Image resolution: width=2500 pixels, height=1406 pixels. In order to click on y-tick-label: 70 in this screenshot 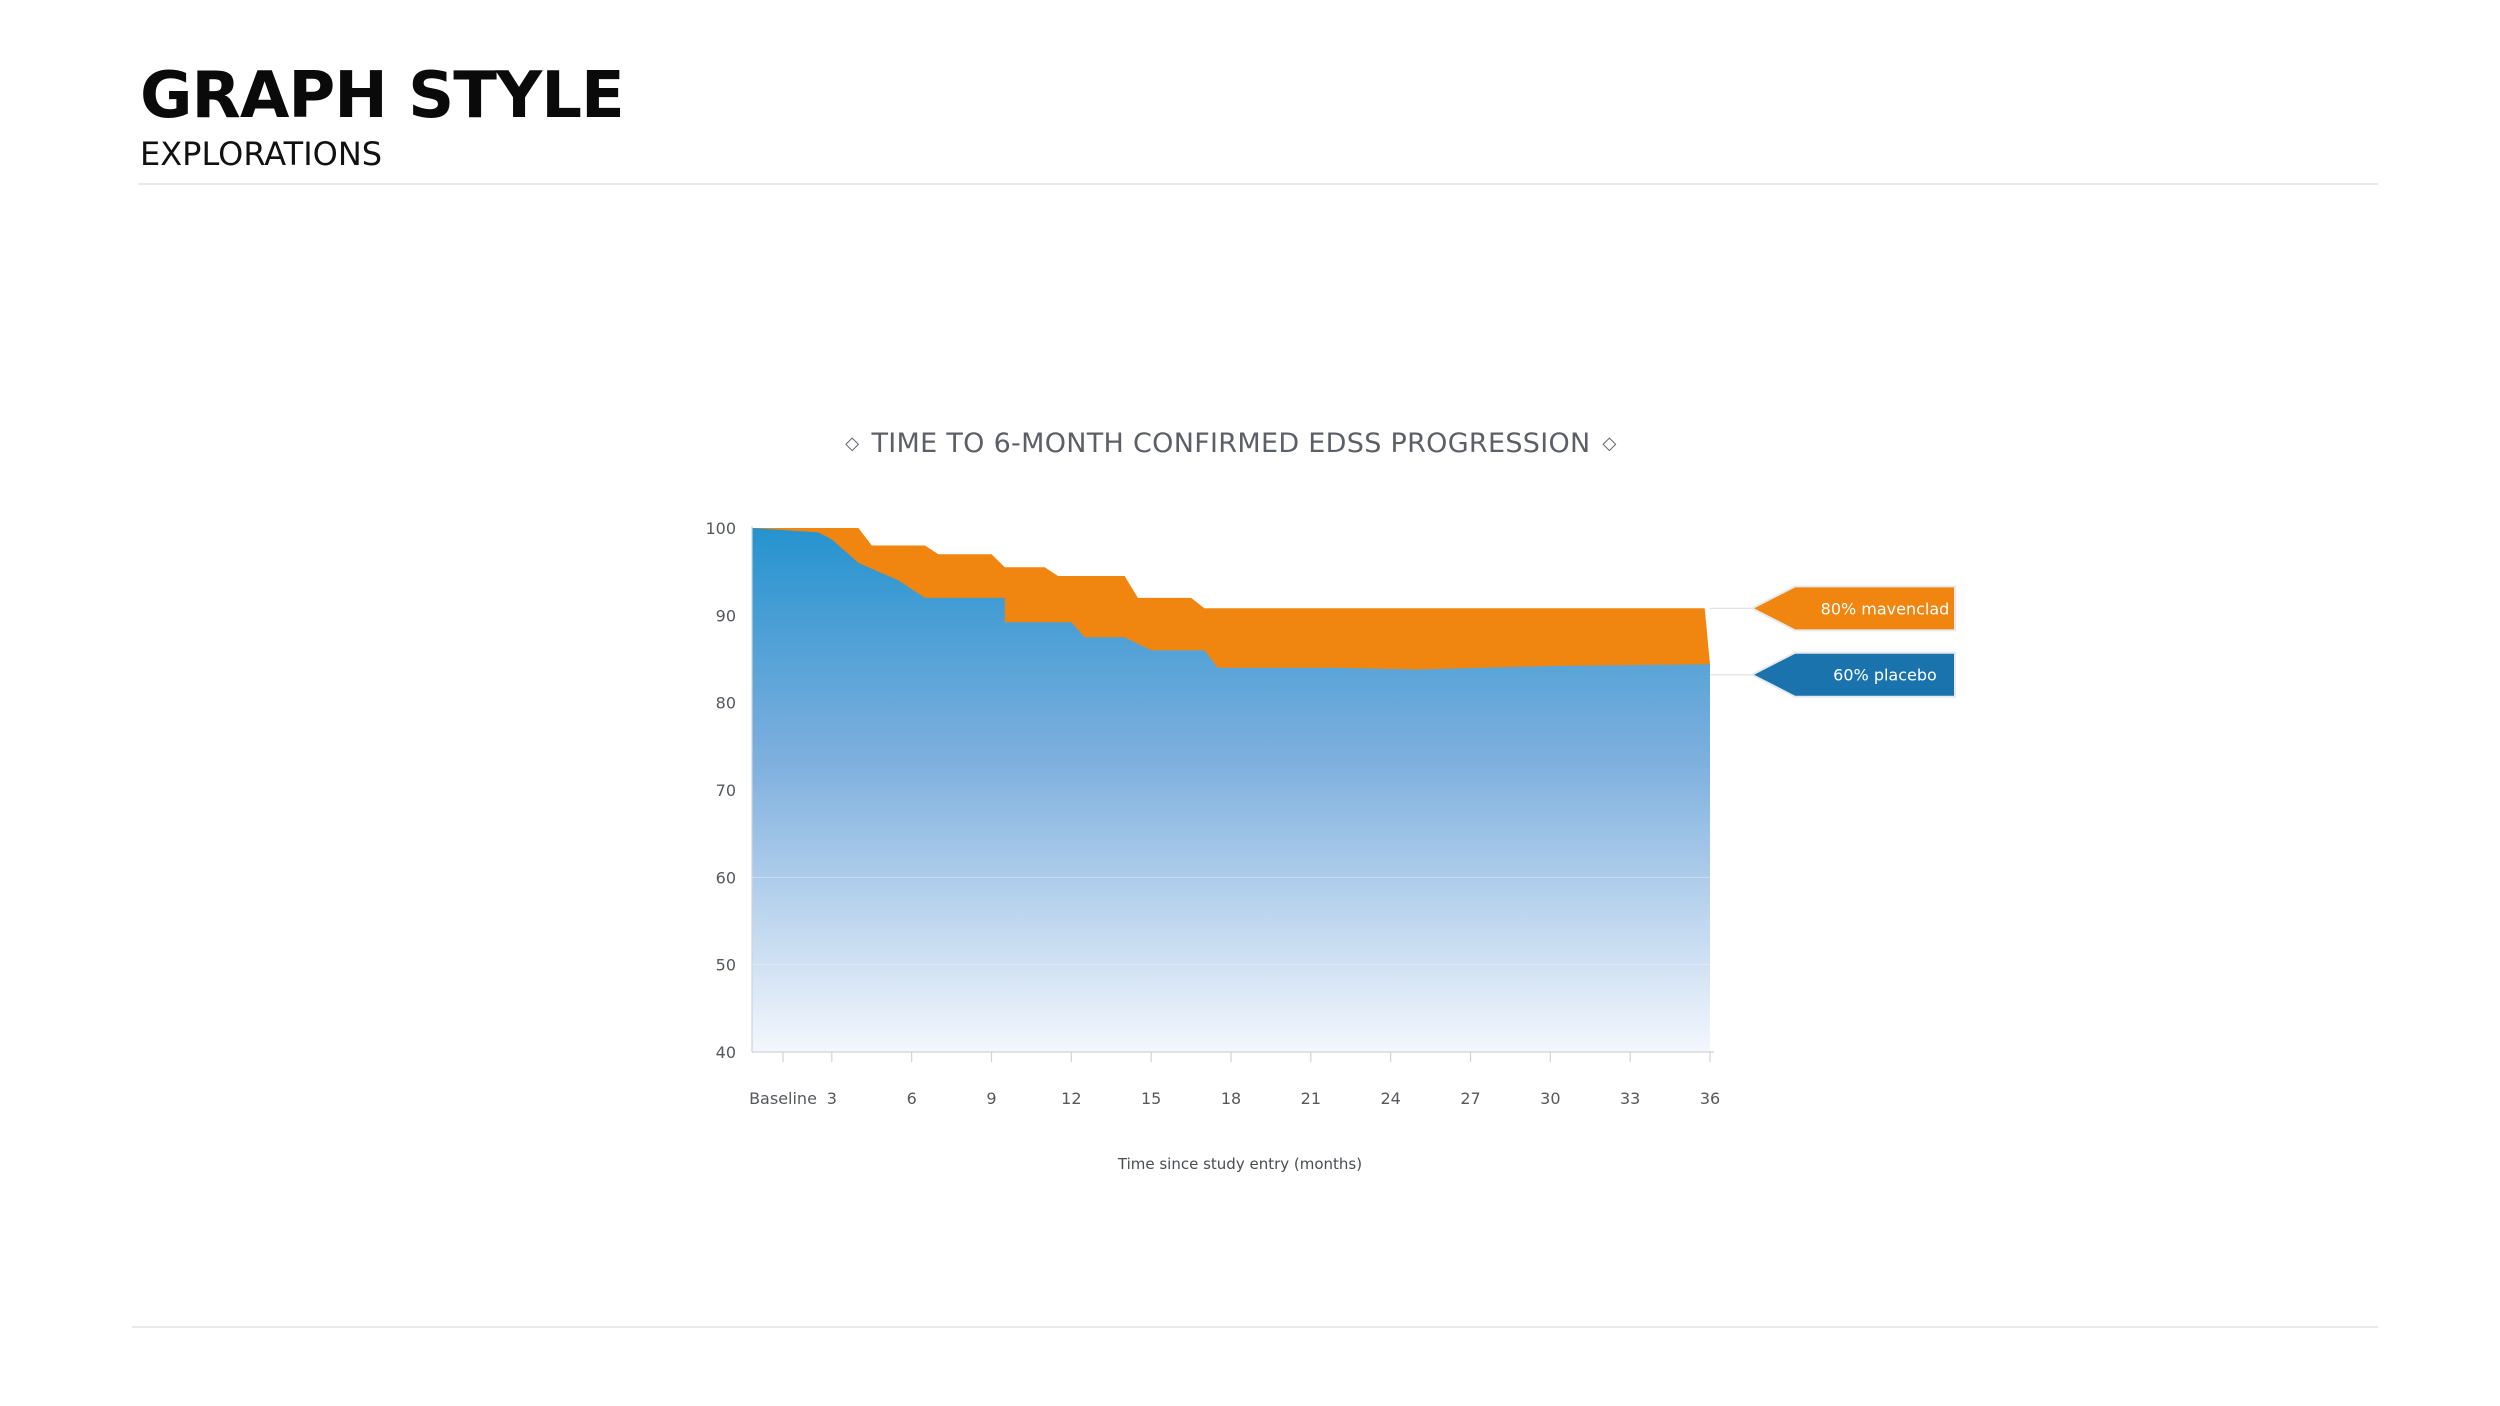, I will do `click(726, 790)`.